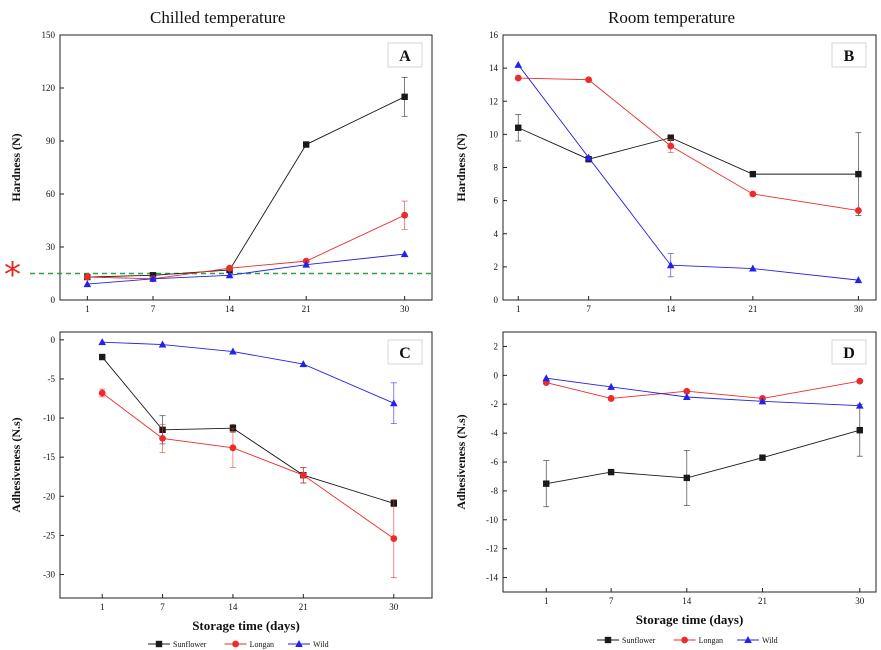  Describe the element at coordinates (495, 491) in the screenshot. I see `y-tick-label: -8` at that location.